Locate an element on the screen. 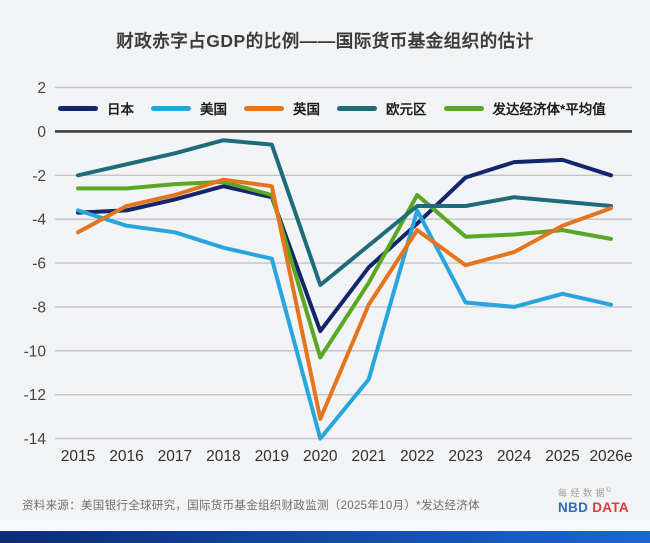 Image resolution: width=650 pixels, height=543 pixels. x-tick-label: 2015 is located at coordinates (78, 456).